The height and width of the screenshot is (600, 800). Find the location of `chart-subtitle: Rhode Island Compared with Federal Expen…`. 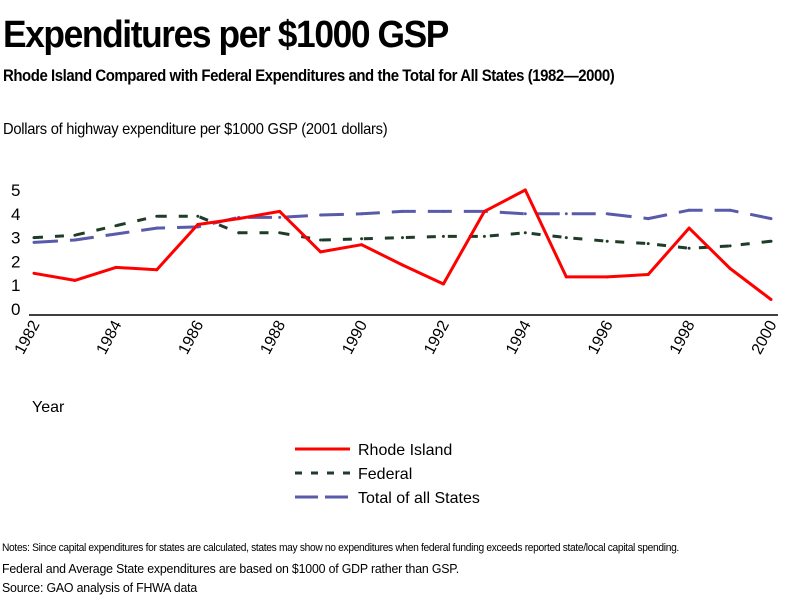

chart-subtitle: Rhode Island Compared with Federal Expen… is located at coordinates (309, 75).